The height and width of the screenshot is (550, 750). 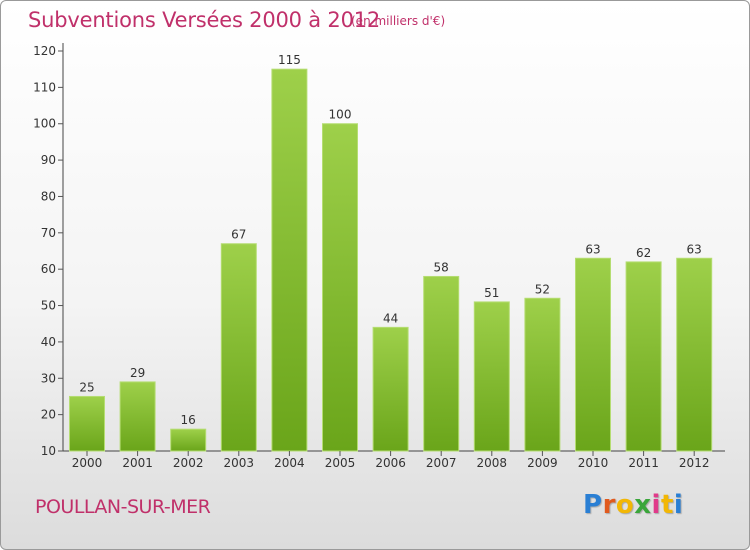 I want to click on y-tick-label: 100, so click(x=44, y=124).